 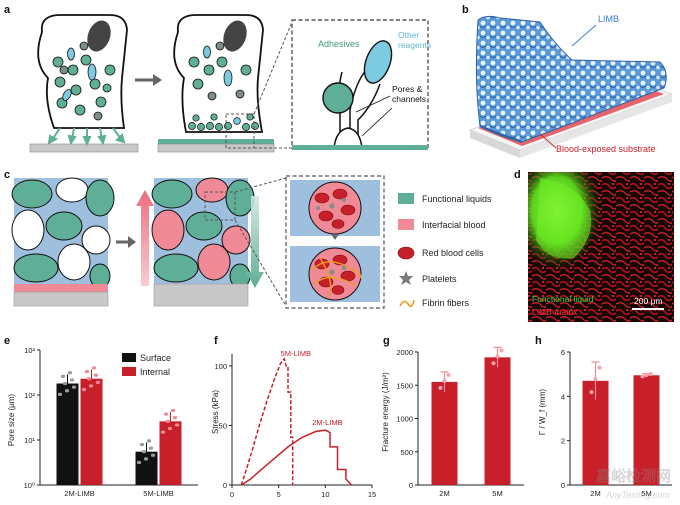 I want to click on g-ytick-label: 2000, so click(x=404, y=352).